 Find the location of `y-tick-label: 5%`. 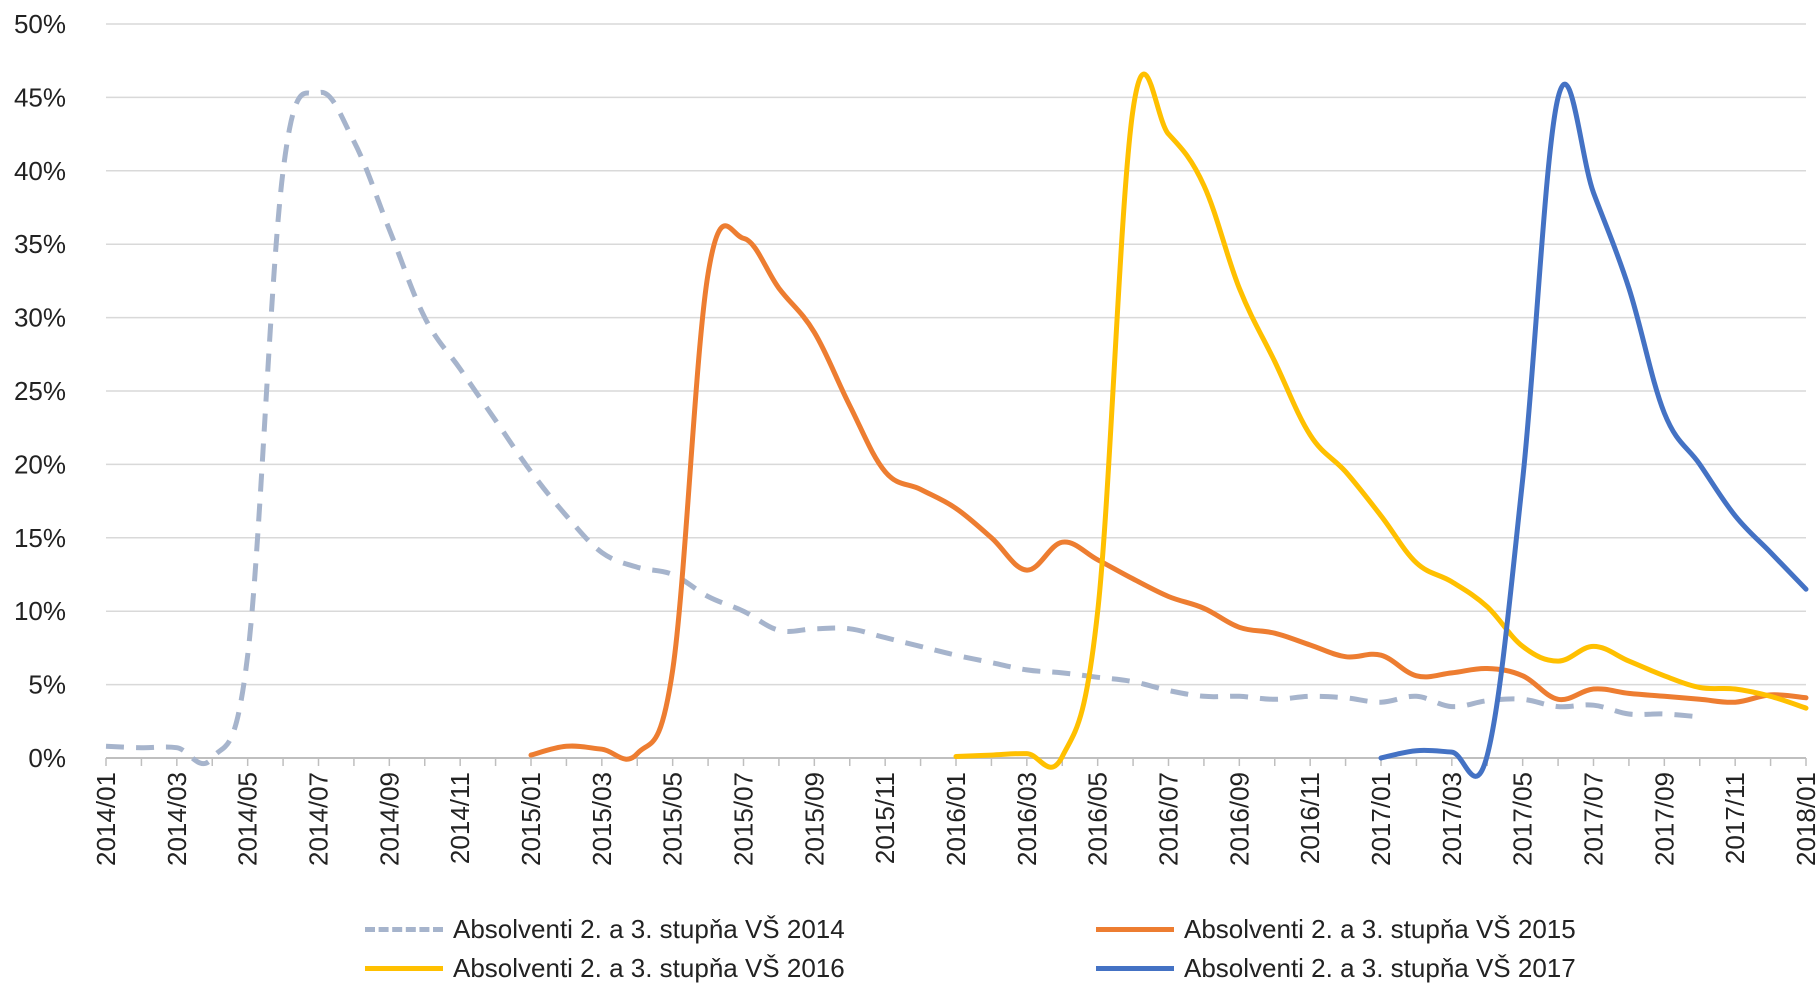

y-tick-label: 5% is located at coordinates (47, 685).